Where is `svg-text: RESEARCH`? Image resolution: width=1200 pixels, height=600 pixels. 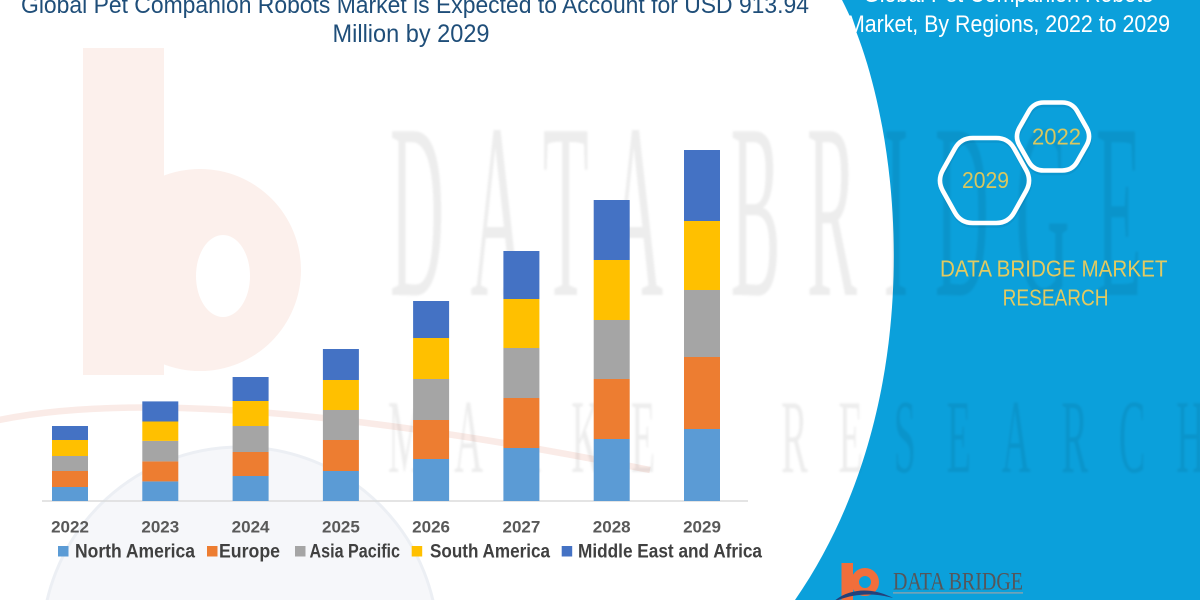
svg-text: RESEARCH is located at coordinates (1056, 298).